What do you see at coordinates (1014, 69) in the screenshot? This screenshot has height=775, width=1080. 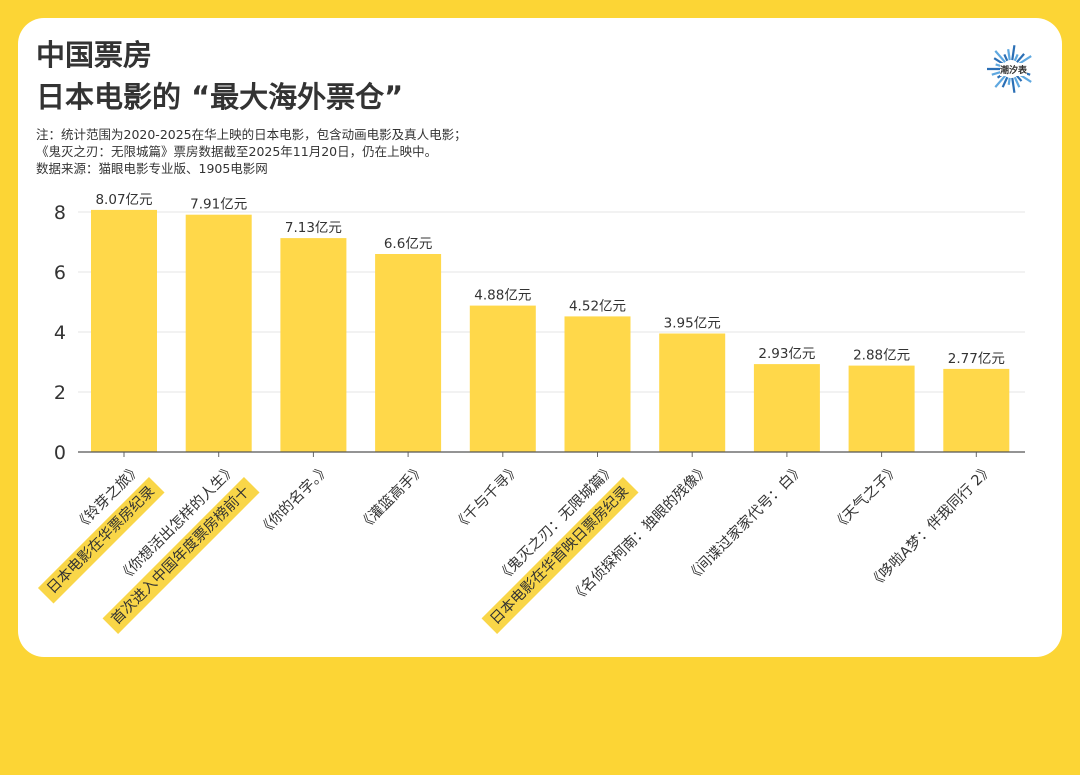 I see `logo-text: 潮汐表` at bounding box center [1014, 69].